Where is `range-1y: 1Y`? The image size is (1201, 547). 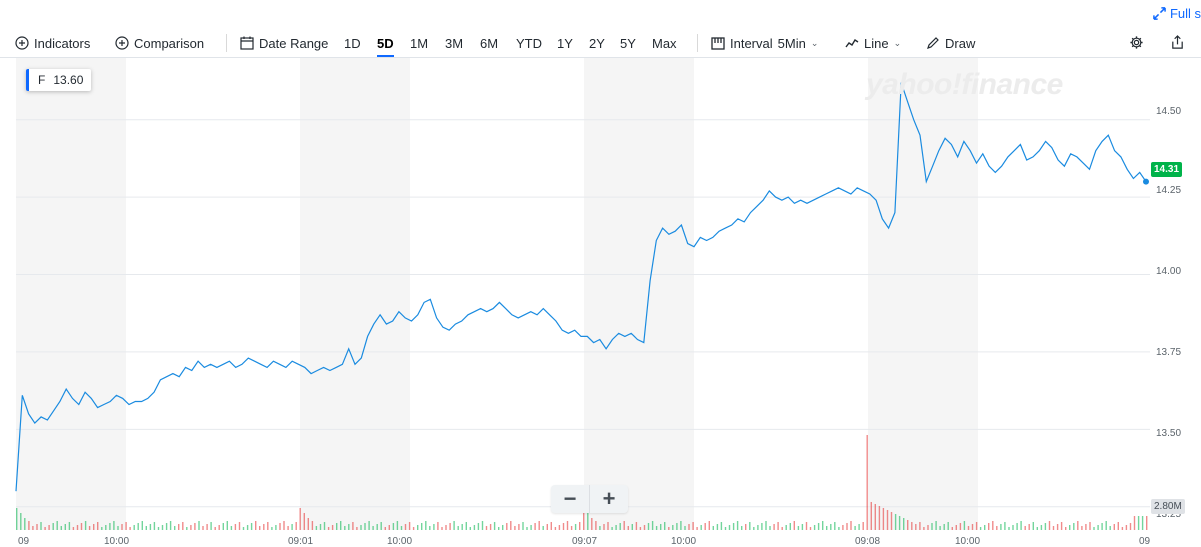 range-1y: 1Y is located at coordinates (565, 43).